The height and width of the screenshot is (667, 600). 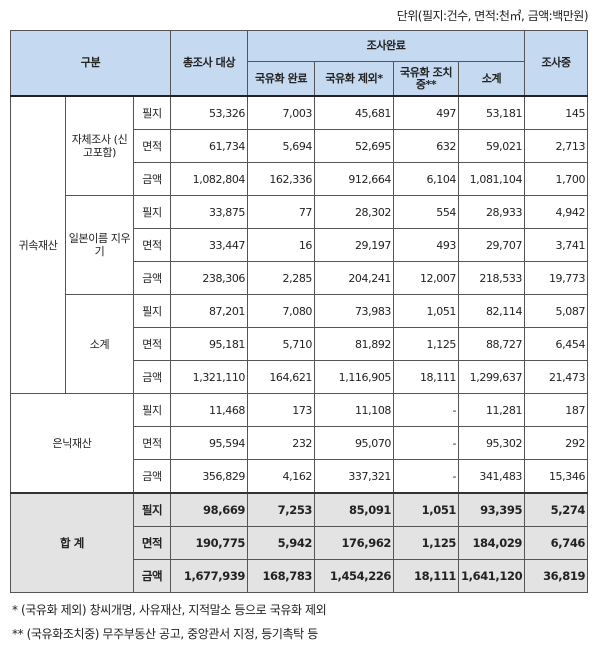 What do you see at coordinates (492, 179) in the screenshot?
I see `value-cell: 1,081,104` at bounding box center [492, 179].